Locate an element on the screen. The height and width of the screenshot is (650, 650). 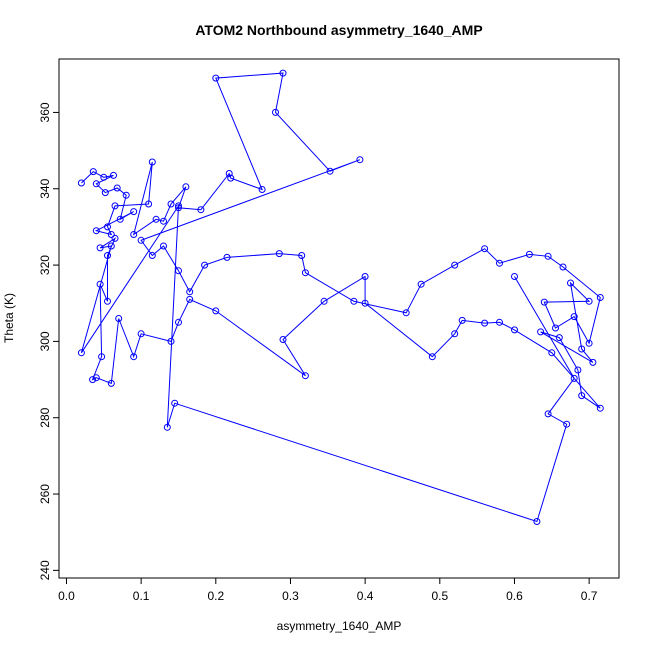
x-tick-label: 0.2 is located at coordinates (215, 596).